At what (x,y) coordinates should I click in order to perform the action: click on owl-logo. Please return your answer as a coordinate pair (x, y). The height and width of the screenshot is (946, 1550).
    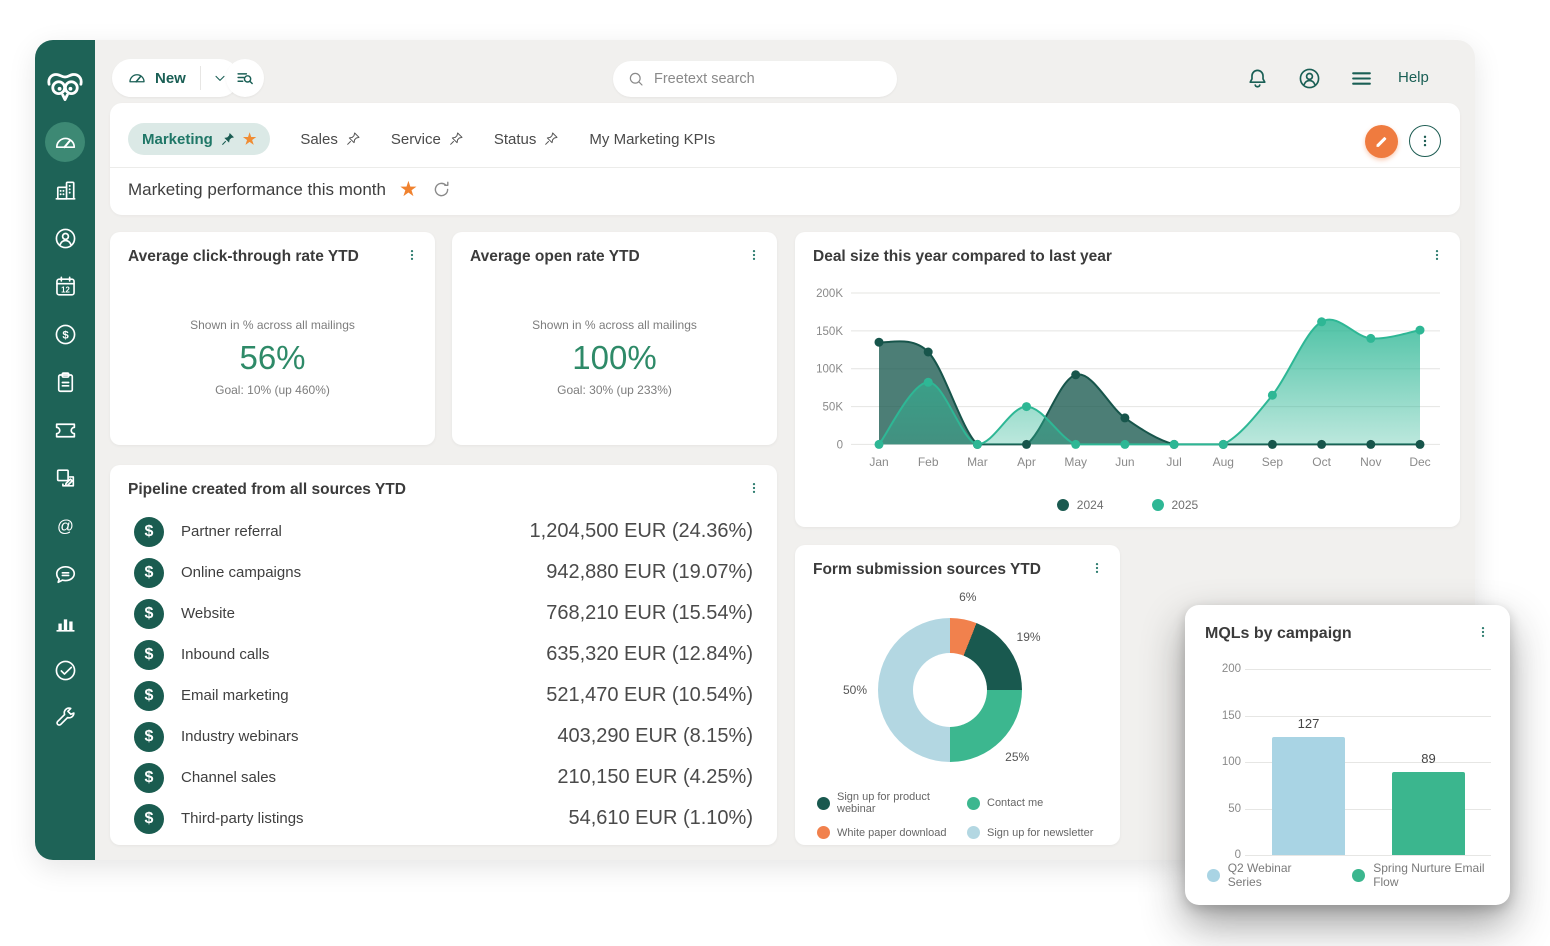
    Looking at the image, I should click on (65, 87).